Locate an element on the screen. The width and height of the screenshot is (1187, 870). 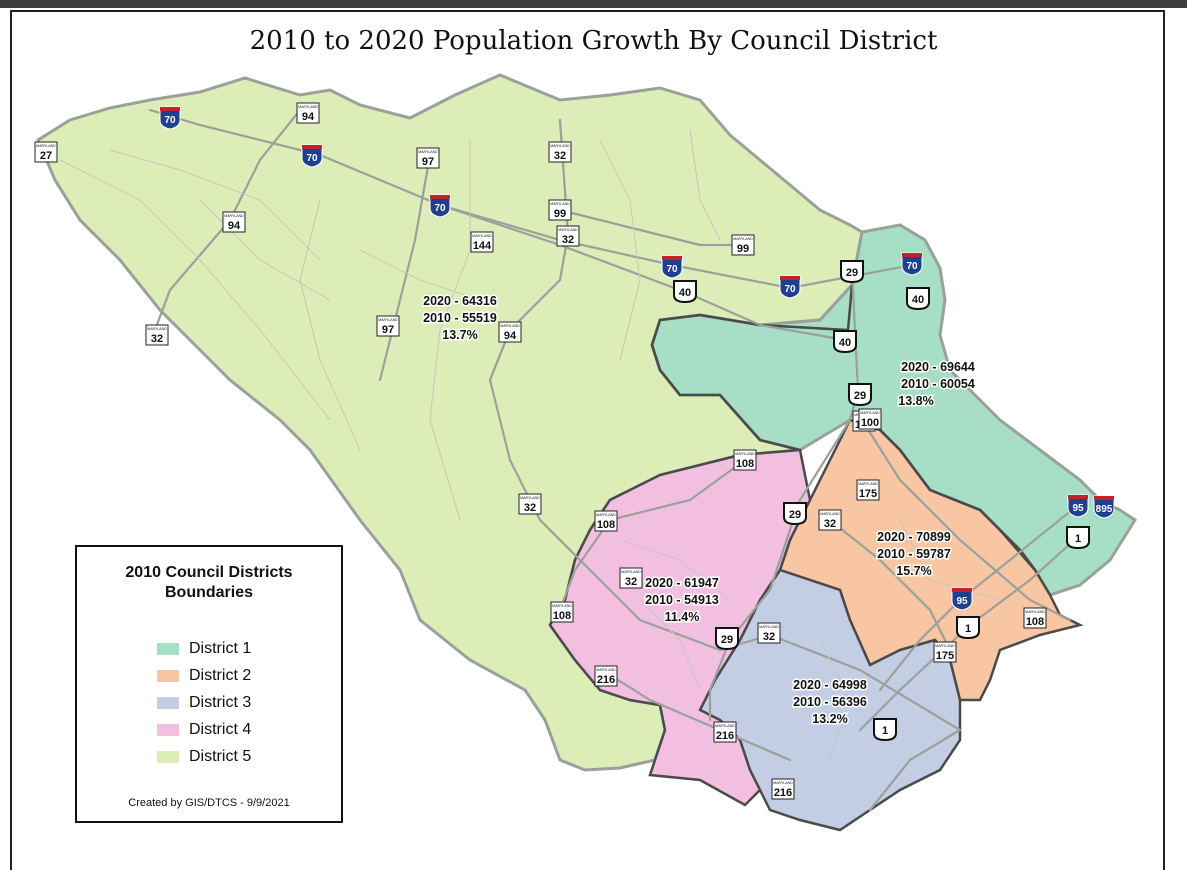
route-99-road is located at coordinates (652, 227).